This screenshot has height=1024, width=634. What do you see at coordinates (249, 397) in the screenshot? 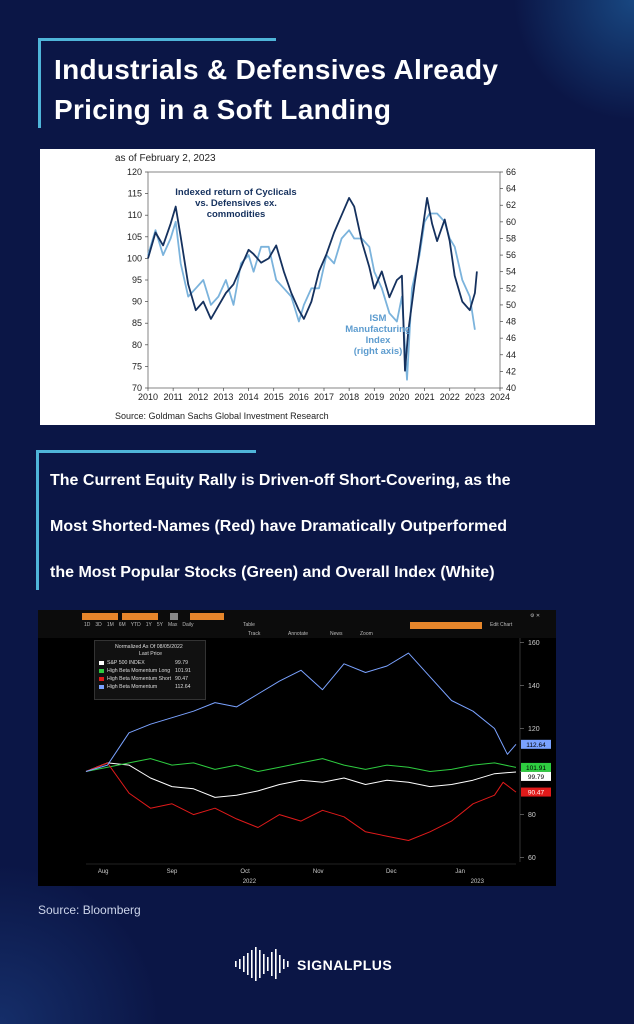
I see `chart1-x-tick-label: 2014` at bounding box center [249, 397].